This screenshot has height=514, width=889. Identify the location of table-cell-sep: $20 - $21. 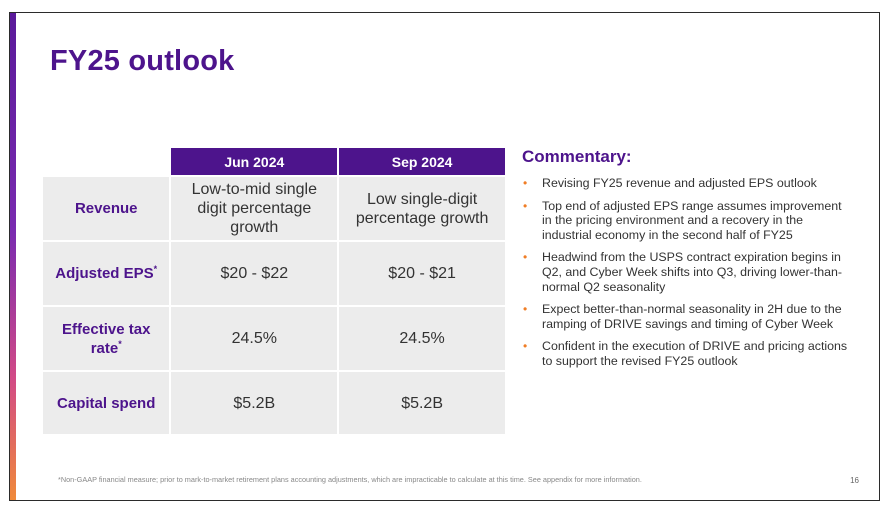
(422, 273).